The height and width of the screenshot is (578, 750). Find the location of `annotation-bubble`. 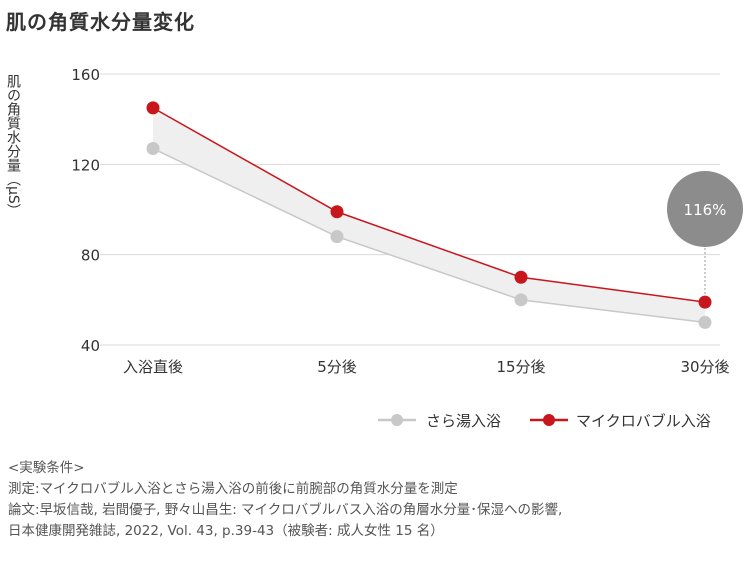

annotation-bubble is located at coordinates (705, 209).